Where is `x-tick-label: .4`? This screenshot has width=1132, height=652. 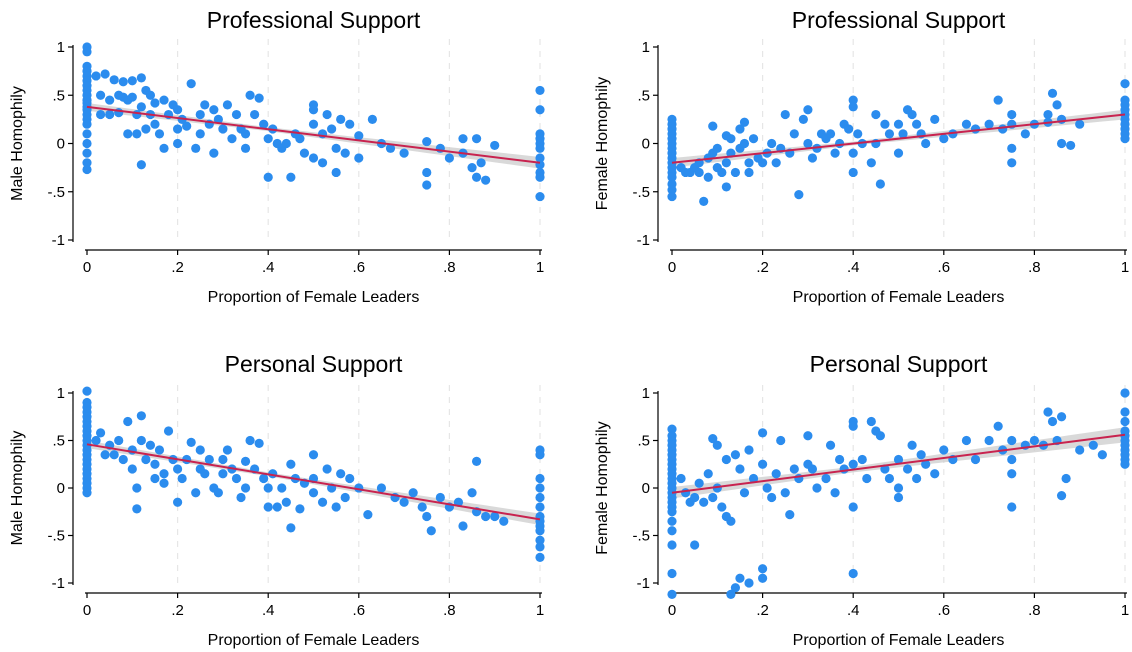
x-tick-label: .4 is located at coordinates (268, 610).